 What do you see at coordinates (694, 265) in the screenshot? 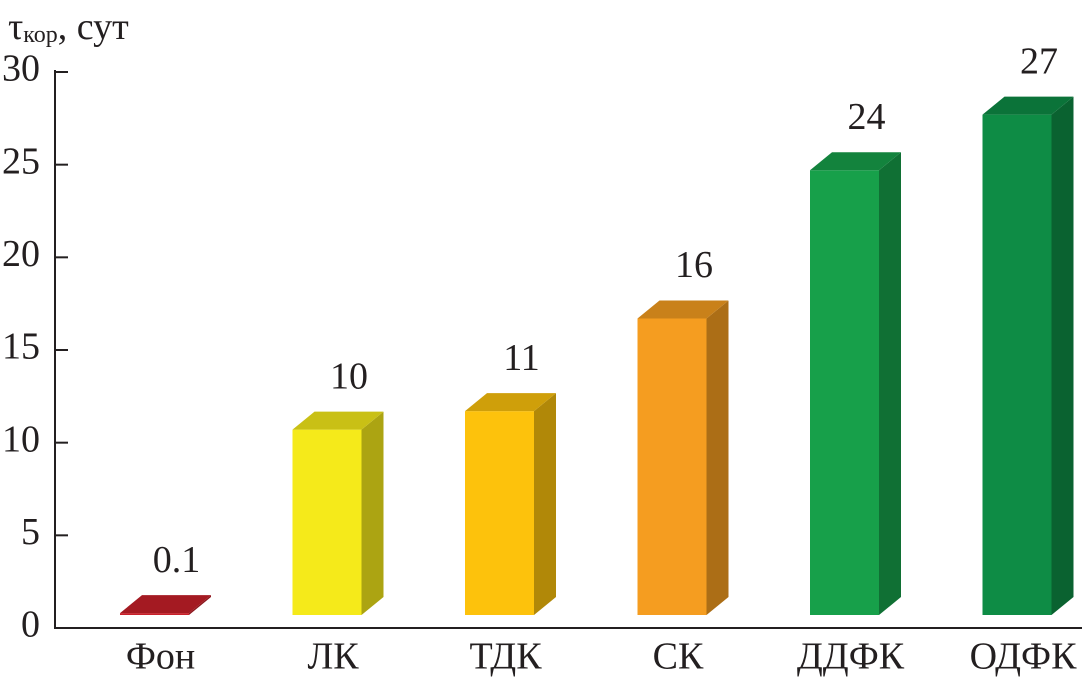
I see `value-label: 16` at bounding box center [694, 265].